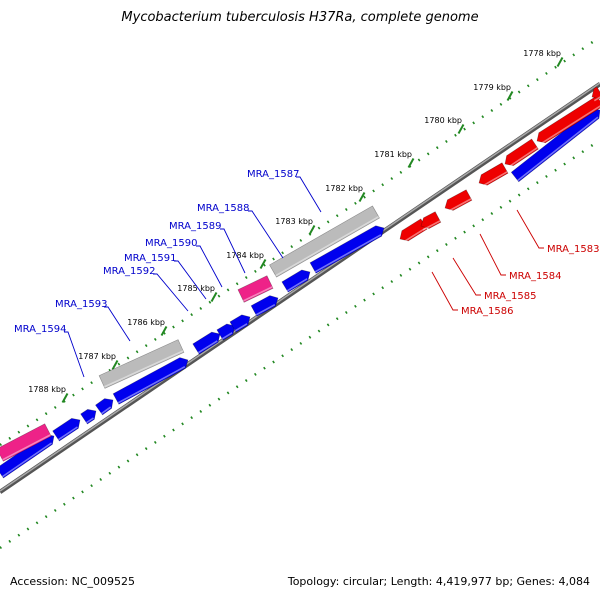  What do you see at coordinates (487, 311) in the screenshot?
I see `reverse-gene-label: MRA_1586` at bounding box center [487, 311].